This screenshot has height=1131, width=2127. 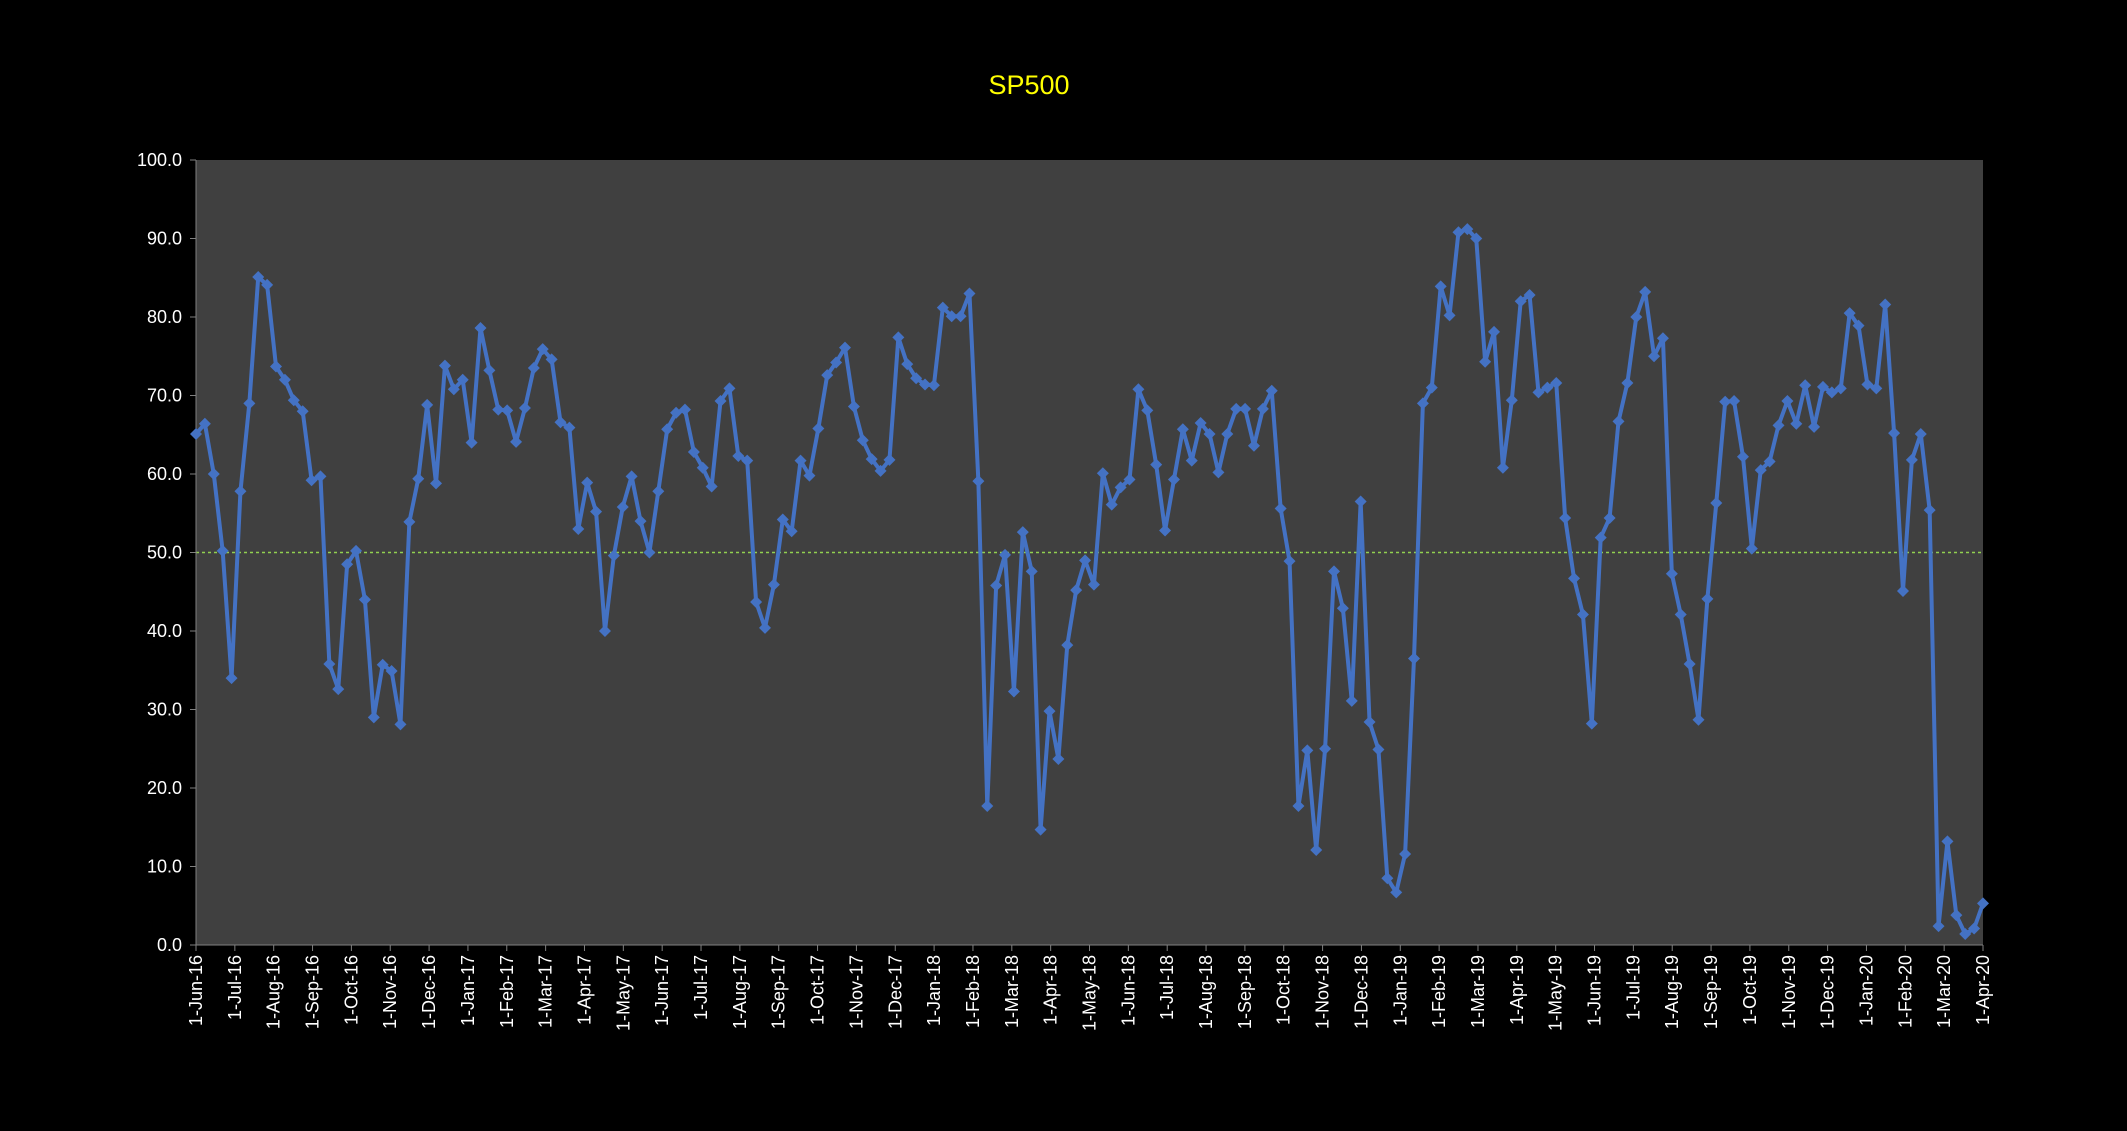 What do you see at coordinates (1090, 993) in the screenshot?
I see `x-tick-label: 1-May-18` at bounding box center [1090, 993].